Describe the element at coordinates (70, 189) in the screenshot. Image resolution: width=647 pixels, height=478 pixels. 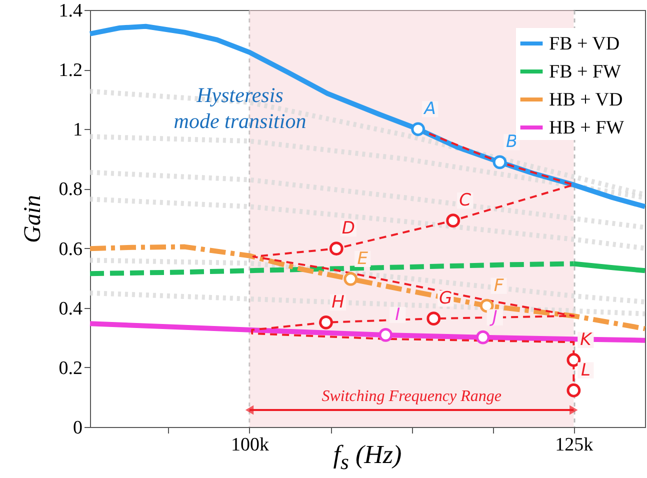
I see `y-tick-label: 0.8` at that location.